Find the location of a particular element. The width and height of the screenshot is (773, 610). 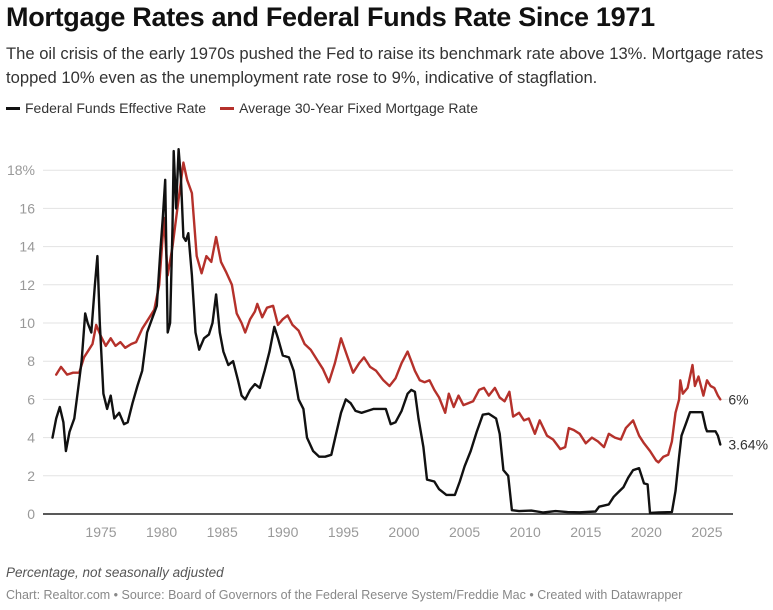

y-tick-label: 8 is located at coordinates (31, 361).